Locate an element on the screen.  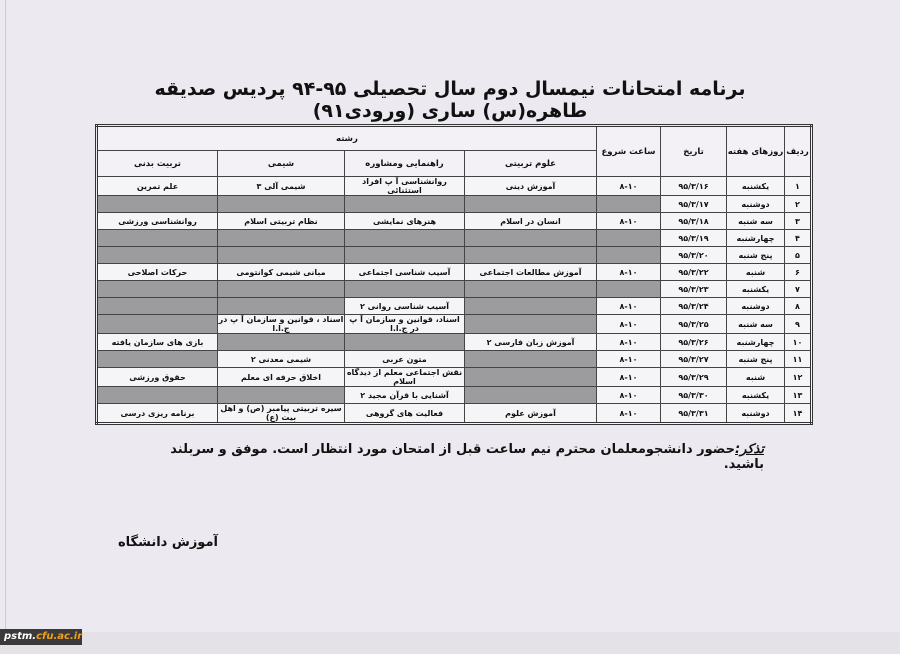
page-edge is located at coordinates (5, 315).